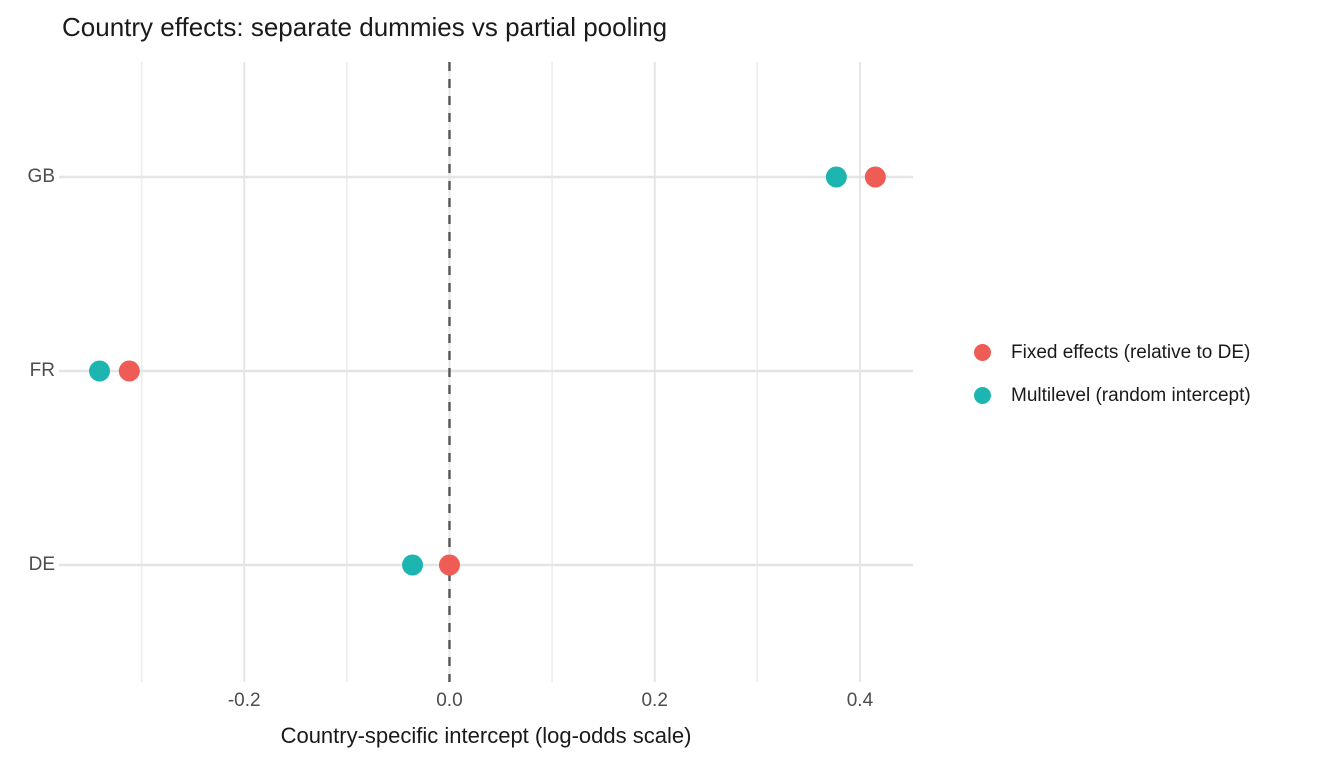  What do you see at coordinates (42, 370) in the screenshot?
I see `y-tick-label-fr: FR` at bounding box center [42, 370].